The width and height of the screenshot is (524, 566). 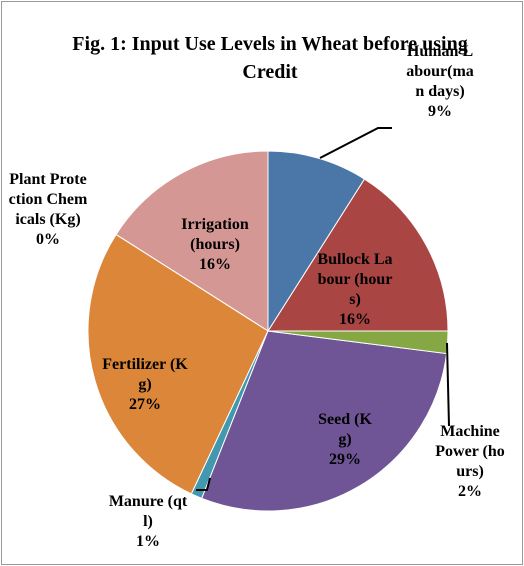 I want to click on value-label: 0%, so click(x=48, y=239).